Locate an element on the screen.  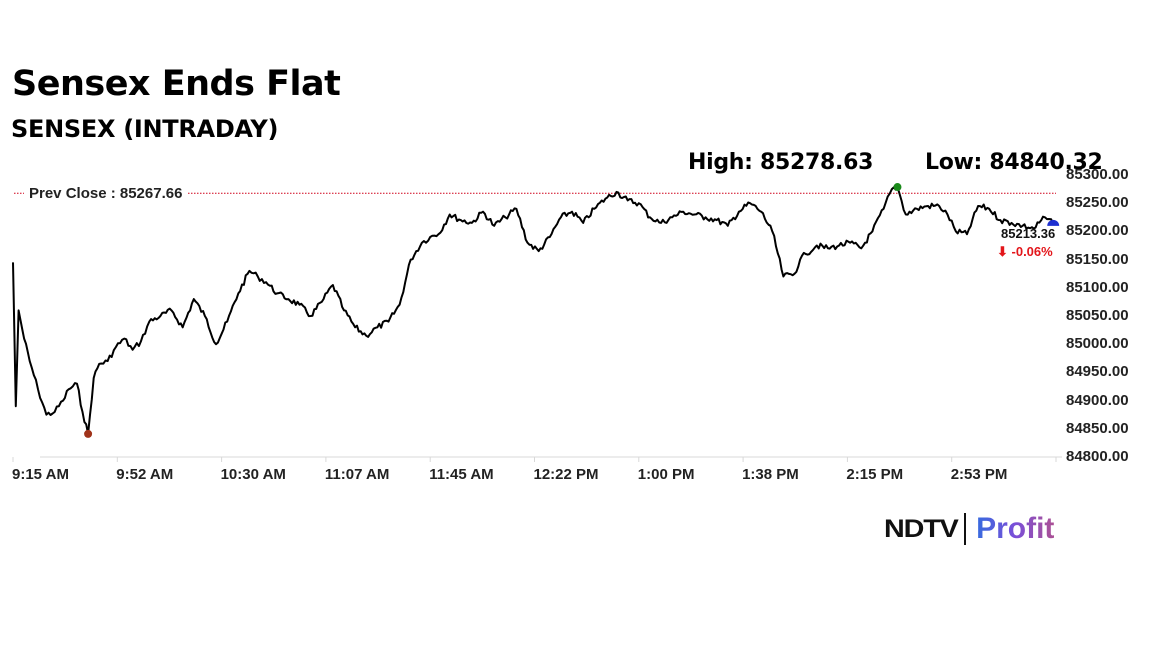
high-marker-icon is located at coordinates (897, 187).